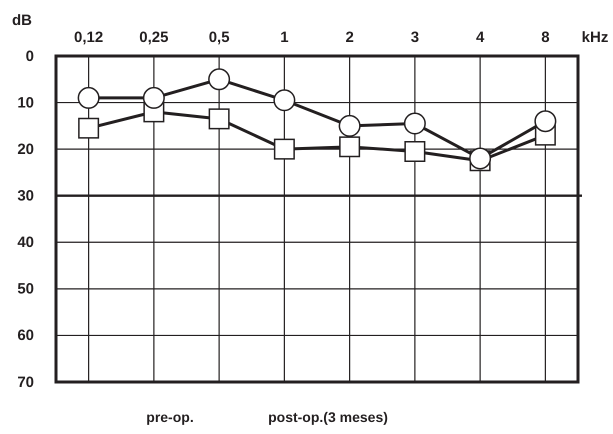 The image size is (613, 434). Describe the element at coordinates (25, 196) in the screenshot. I see `y-tick-label: 30` at that location.